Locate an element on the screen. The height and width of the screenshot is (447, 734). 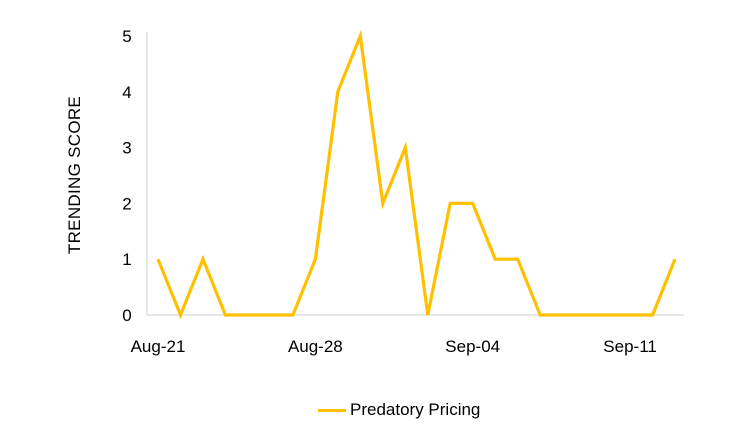
x-tick-label: Sep-04 is located at coordinates (472, 346).